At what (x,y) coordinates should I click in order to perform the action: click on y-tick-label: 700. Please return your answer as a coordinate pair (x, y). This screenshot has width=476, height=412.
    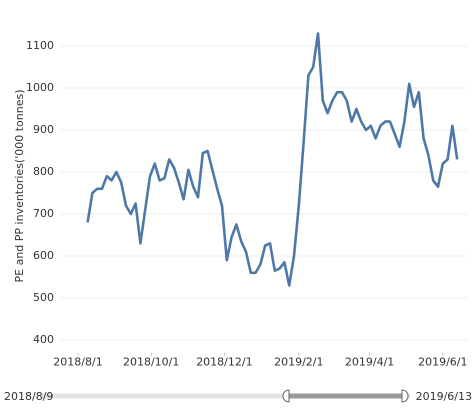
    Looking at the image, I should click on (43, 213).